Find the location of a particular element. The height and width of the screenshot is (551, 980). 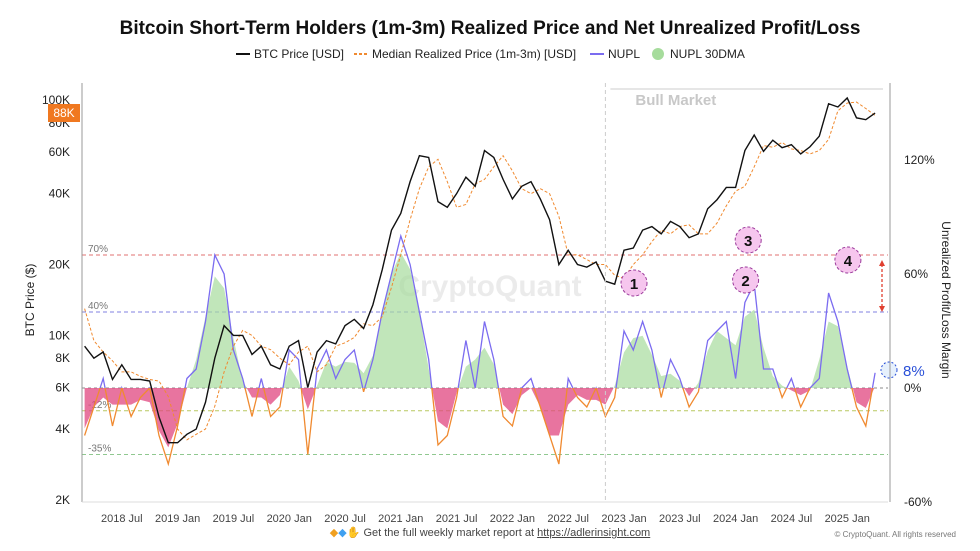

y-tick-label: 60K is located at coordinates (59, 152).